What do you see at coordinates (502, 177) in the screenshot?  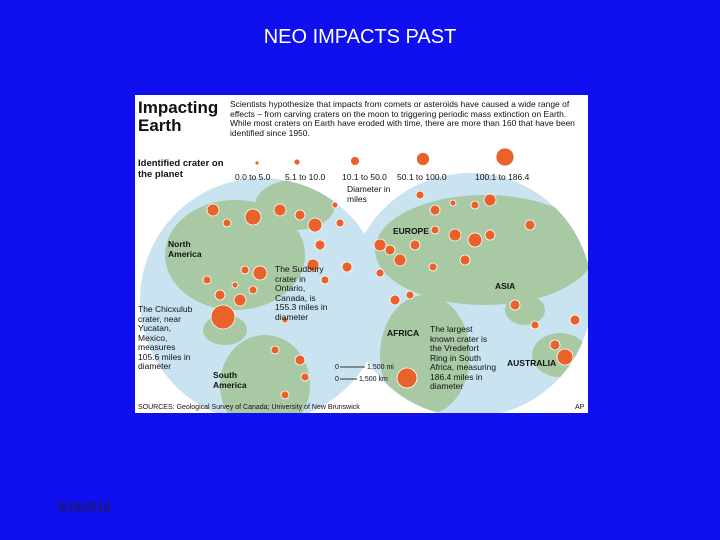 I see `legend-range: 100.1 to 186.4` at bounding box center [502, 177].